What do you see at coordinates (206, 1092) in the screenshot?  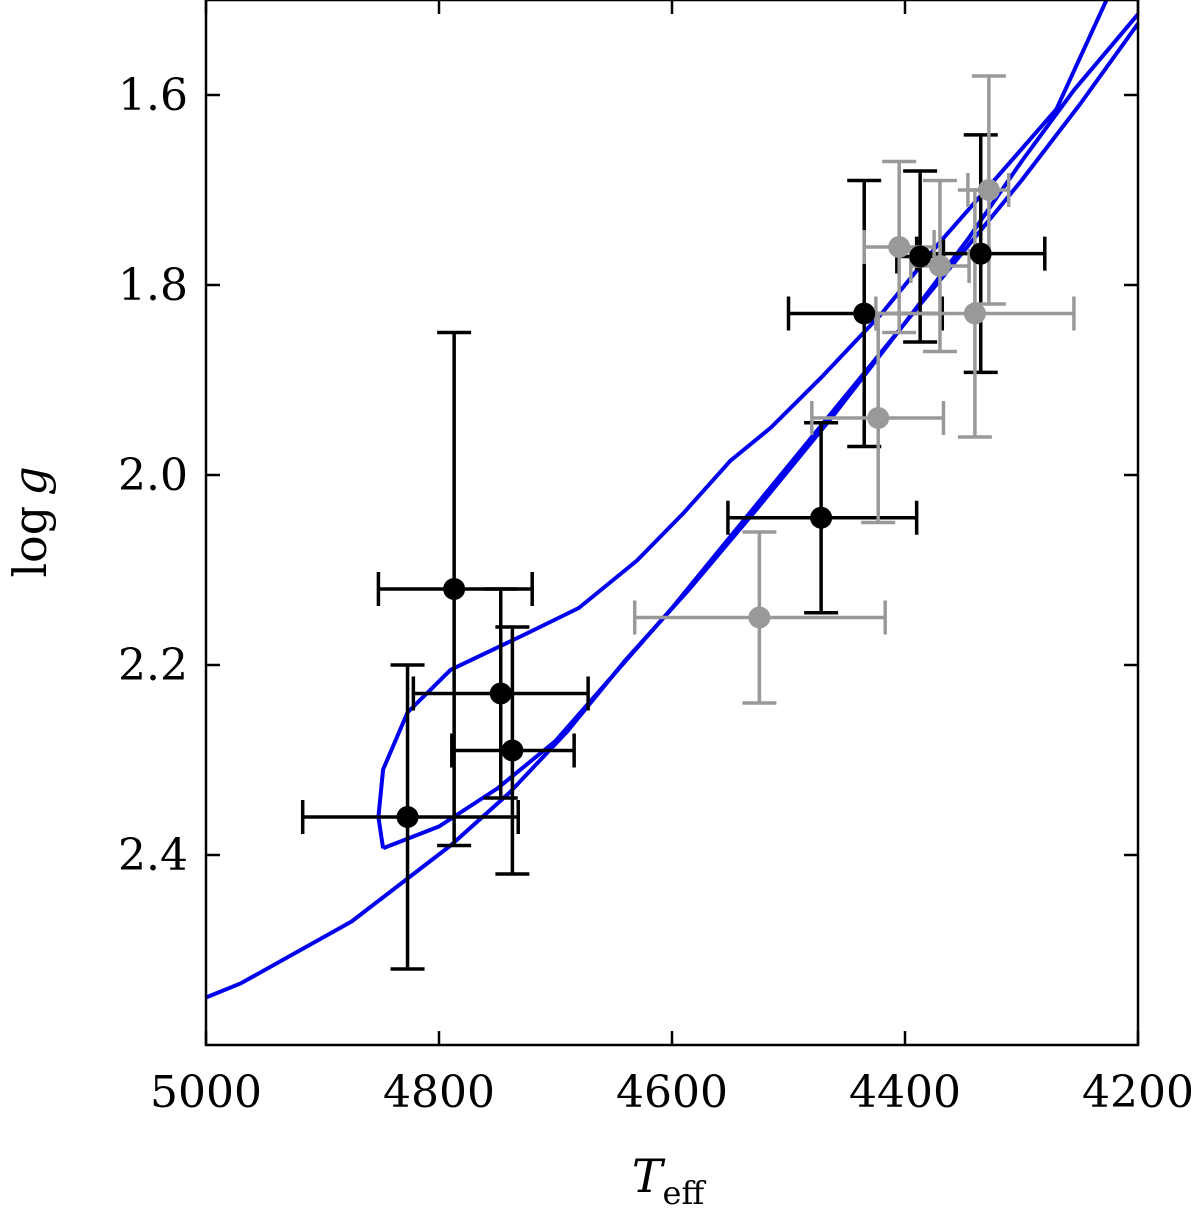 I see `x-tick-label: 5000` at bounding box center [206, 1092].